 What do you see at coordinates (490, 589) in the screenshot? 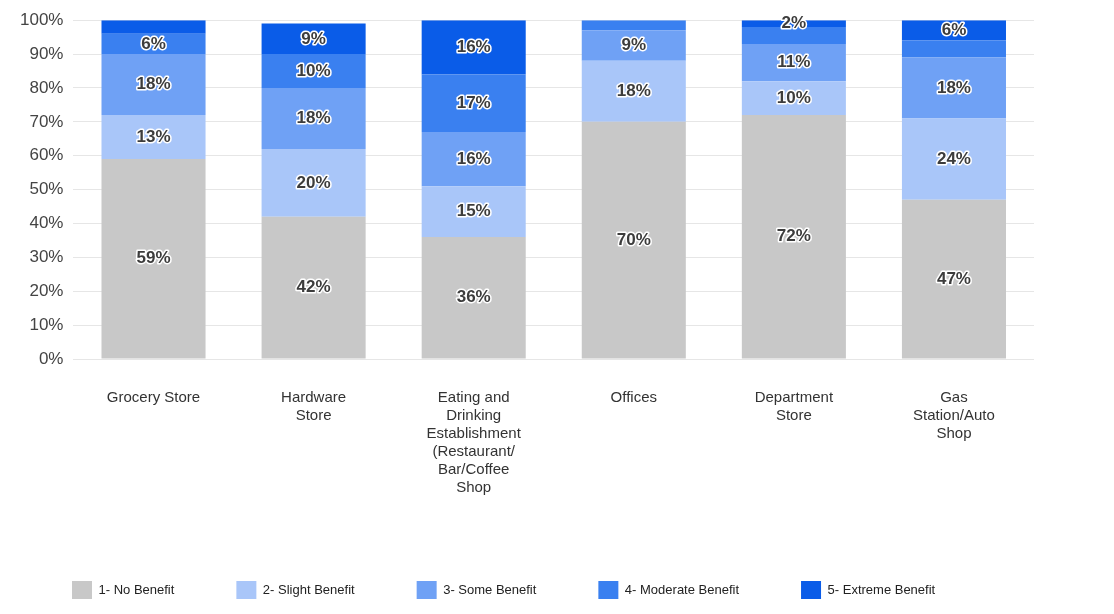
I see `legend-label: 3- Some Benefit` at bounding box center [490, 589].